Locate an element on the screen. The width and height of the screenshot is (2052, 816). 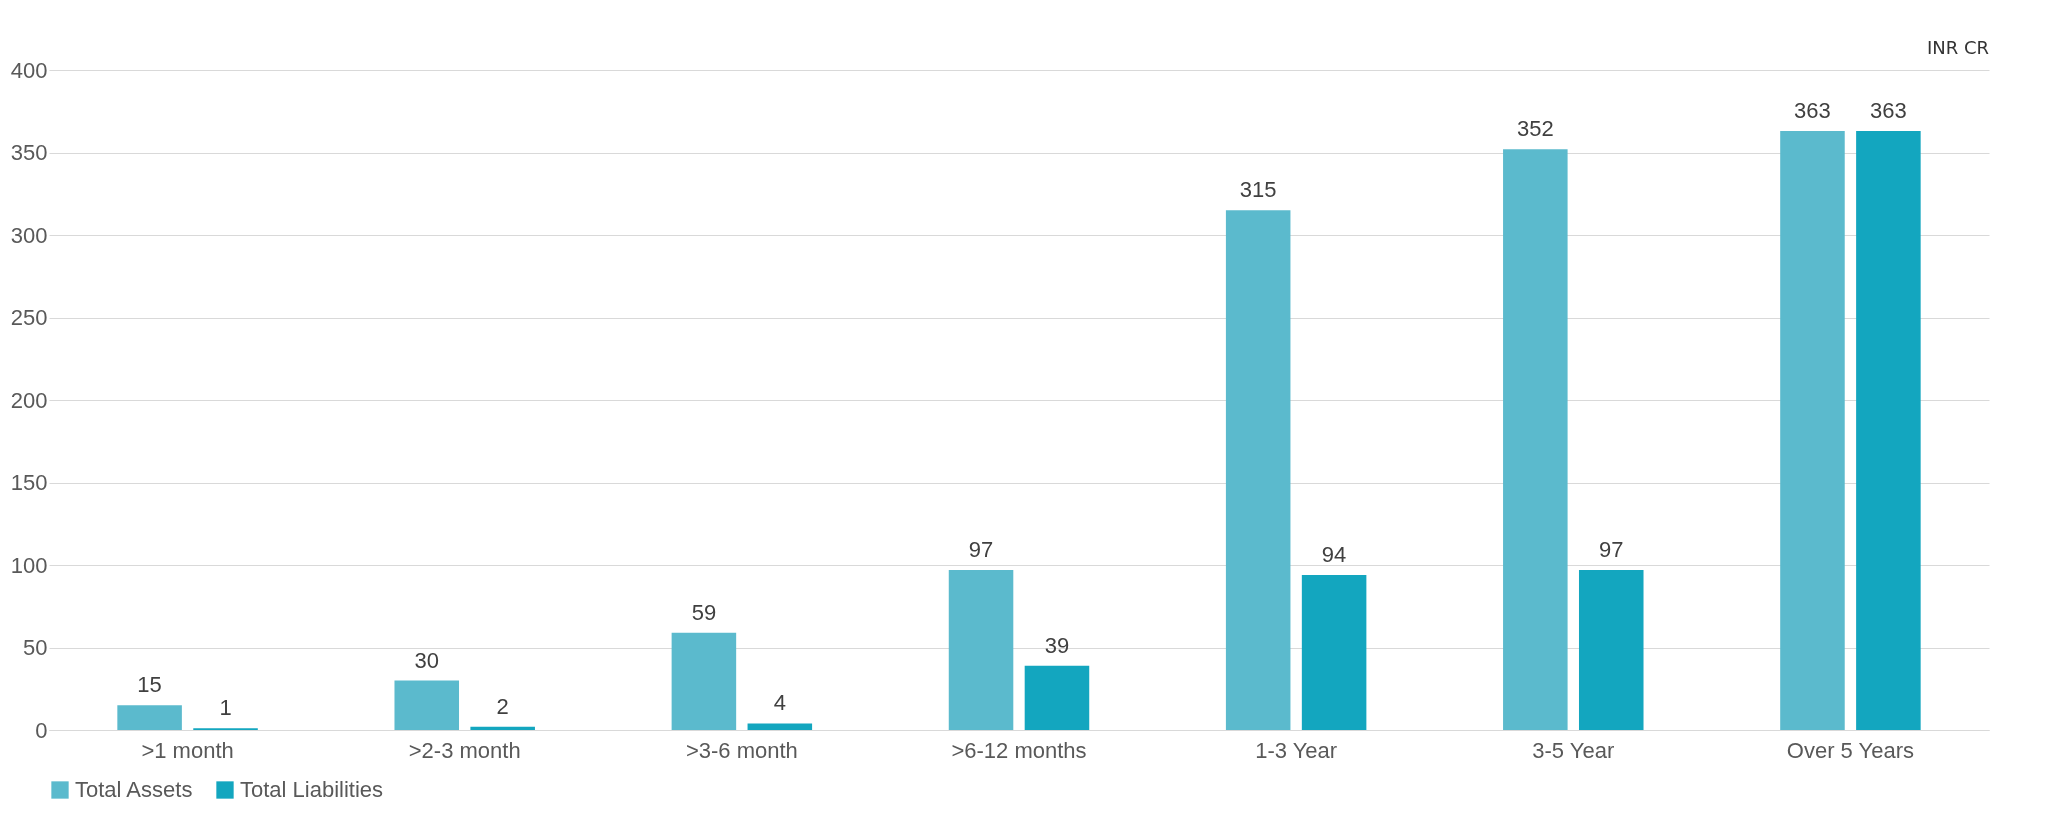
y-tick-label: 300 is located at coordinates (29, 235).